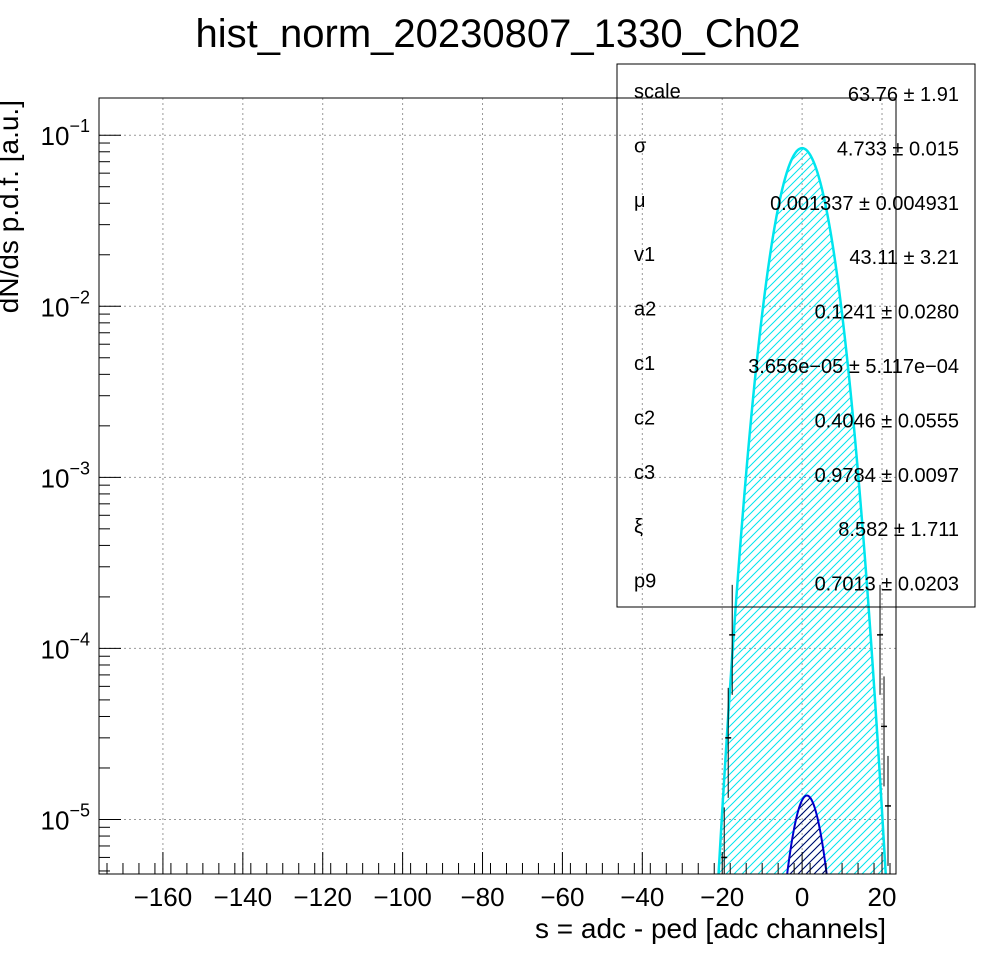 This screenshot has width=996, height=972. I want to click on y-tick-labels: 10⁻¹ 10⁻² 10⁻³ 10⁻⁴ 10⁻⁵, so click(65, 475).